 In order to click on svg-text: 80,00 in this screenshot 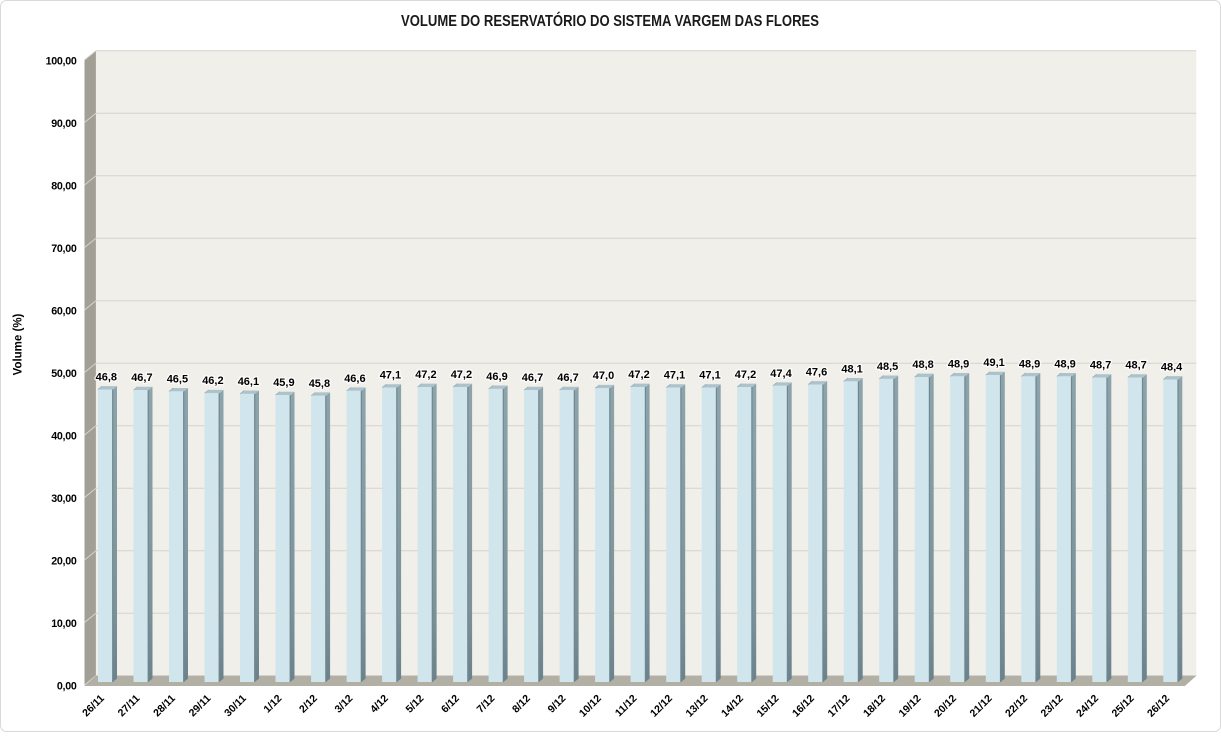, I will do `click(64, 187)`.